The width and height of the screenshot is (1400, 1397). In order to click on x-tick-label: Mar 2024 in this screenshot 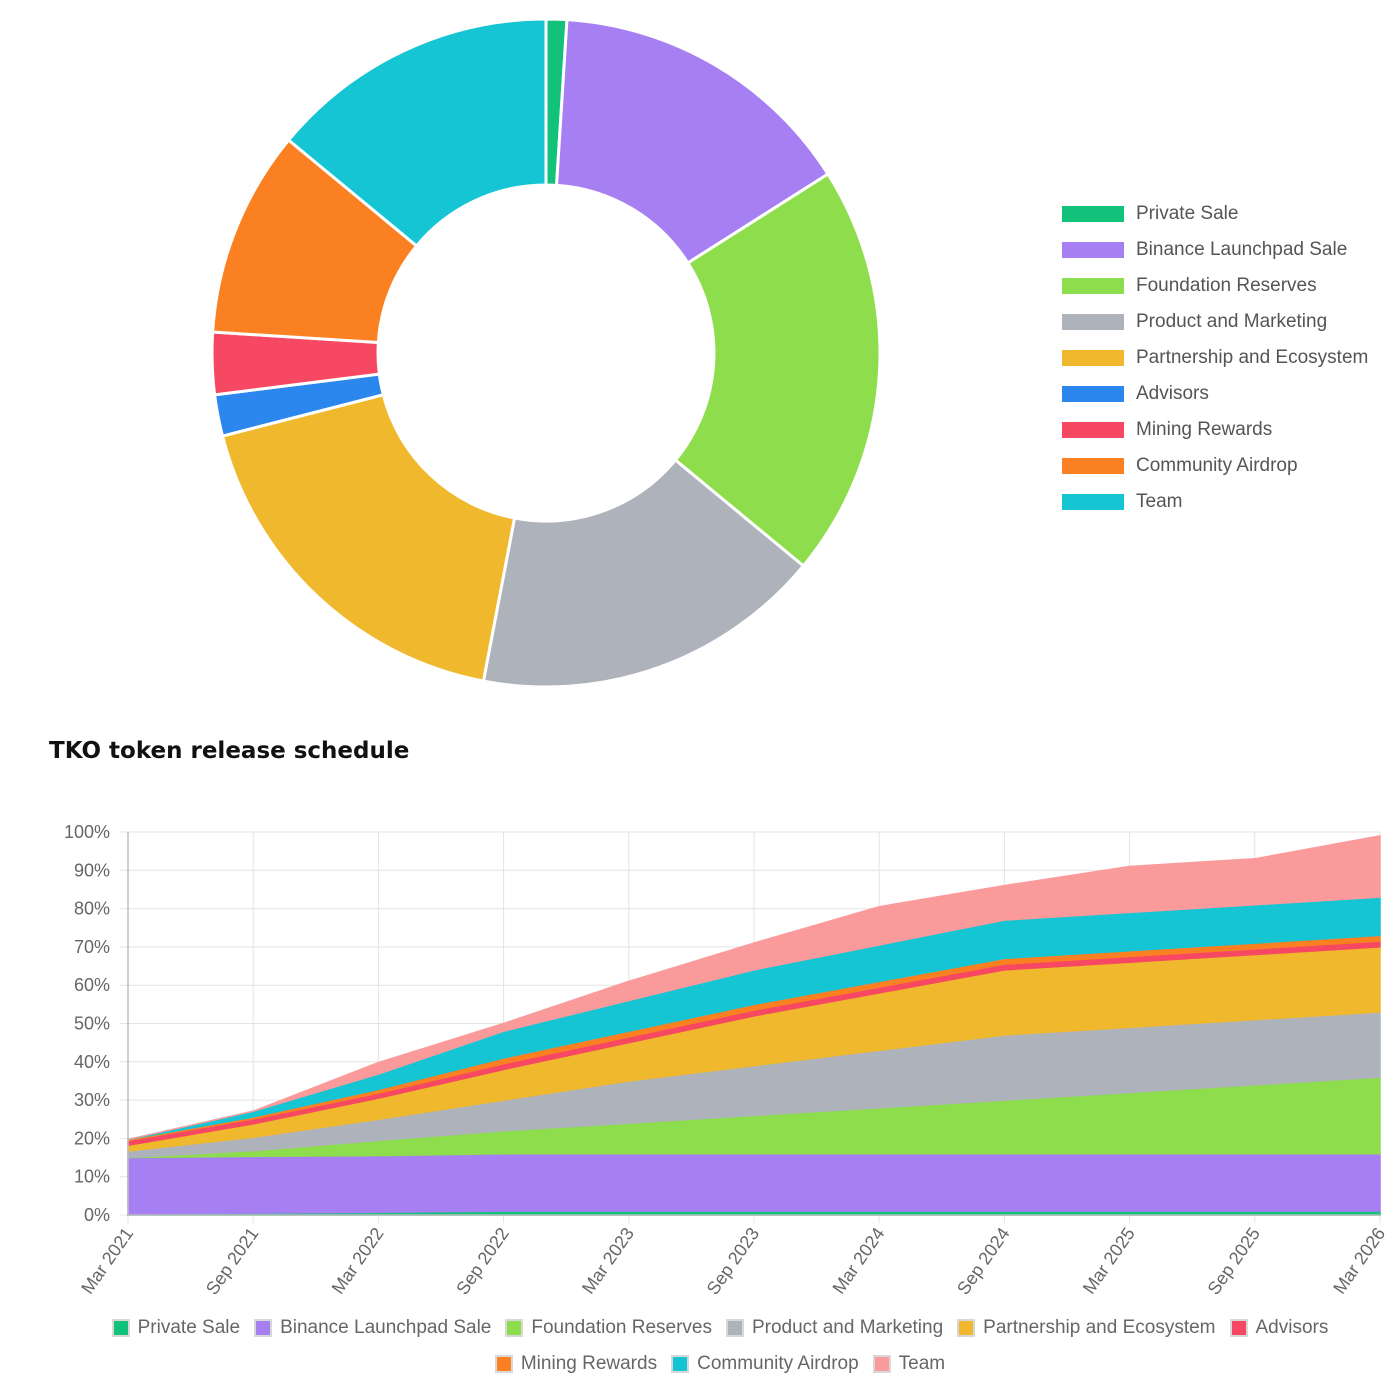, I will do `click(858, 1261)`.